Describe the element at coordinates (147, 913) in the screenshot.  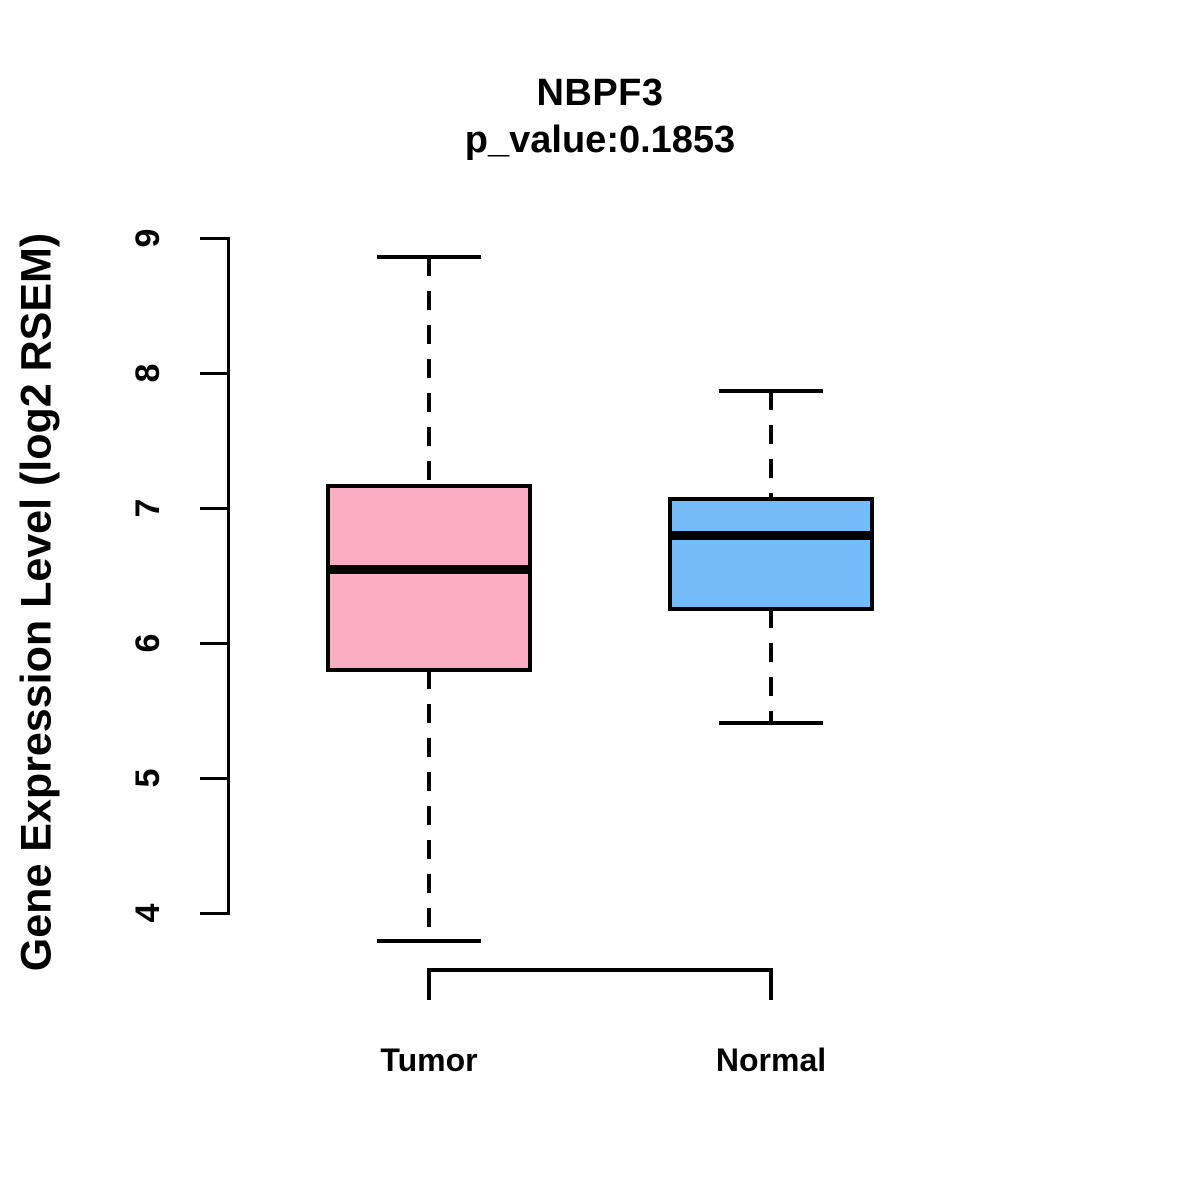
I see `y-axis-tick-label: 4` at that location.